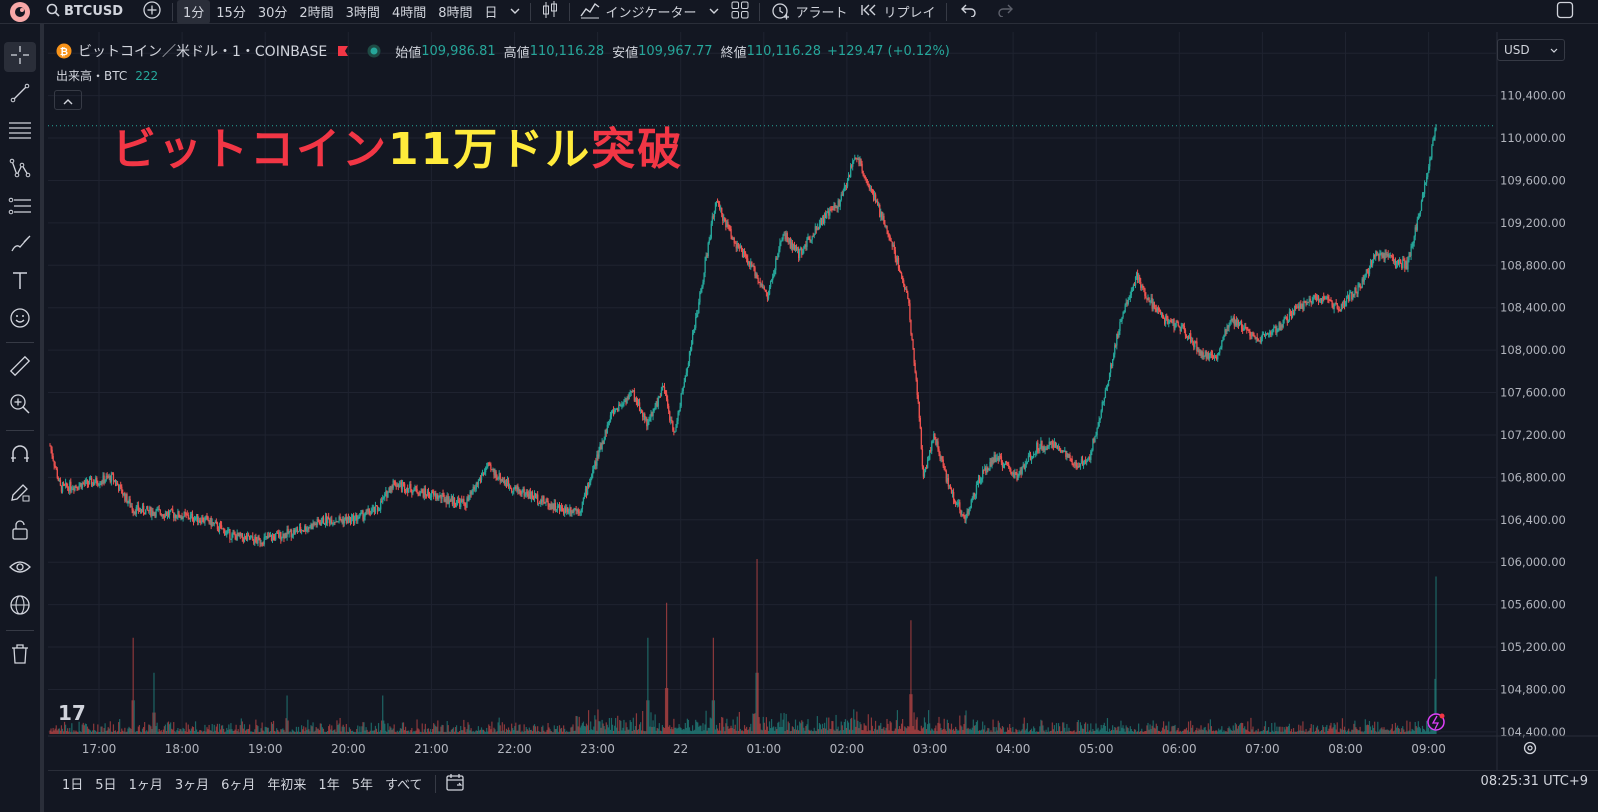  I want to click on interval-8h: 8時間, so click(455, 13).